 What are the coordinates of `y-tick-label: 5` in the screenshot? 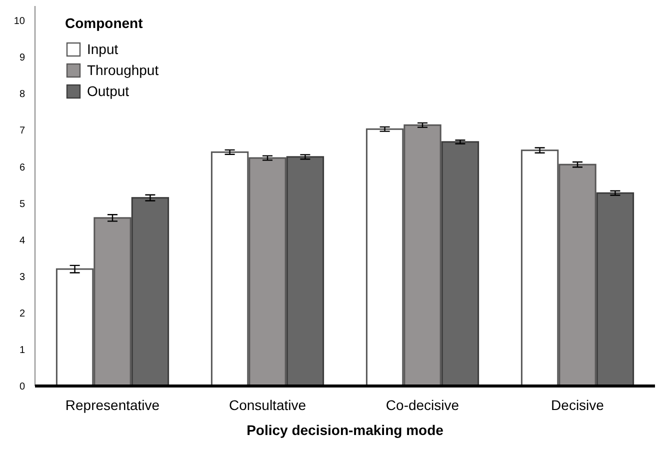 It's located at (22, 204).